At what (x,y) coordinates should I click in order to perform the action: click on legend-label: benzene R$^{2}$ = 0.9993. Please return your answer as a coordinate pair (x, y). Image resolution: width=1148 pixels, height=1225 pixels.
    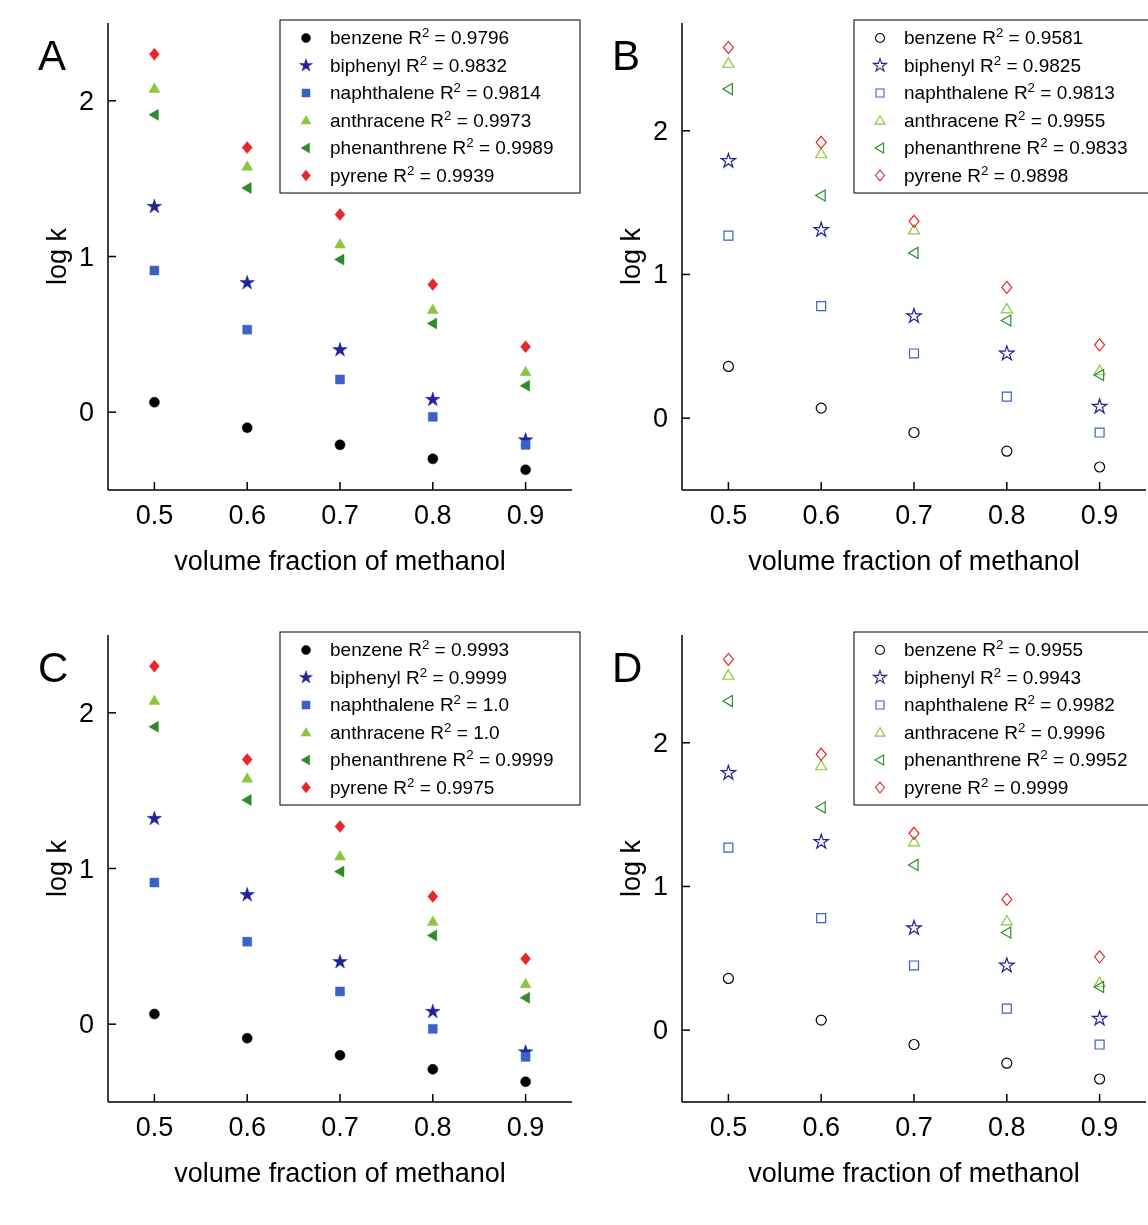
    Looking at the image, I should click on (420, 648).